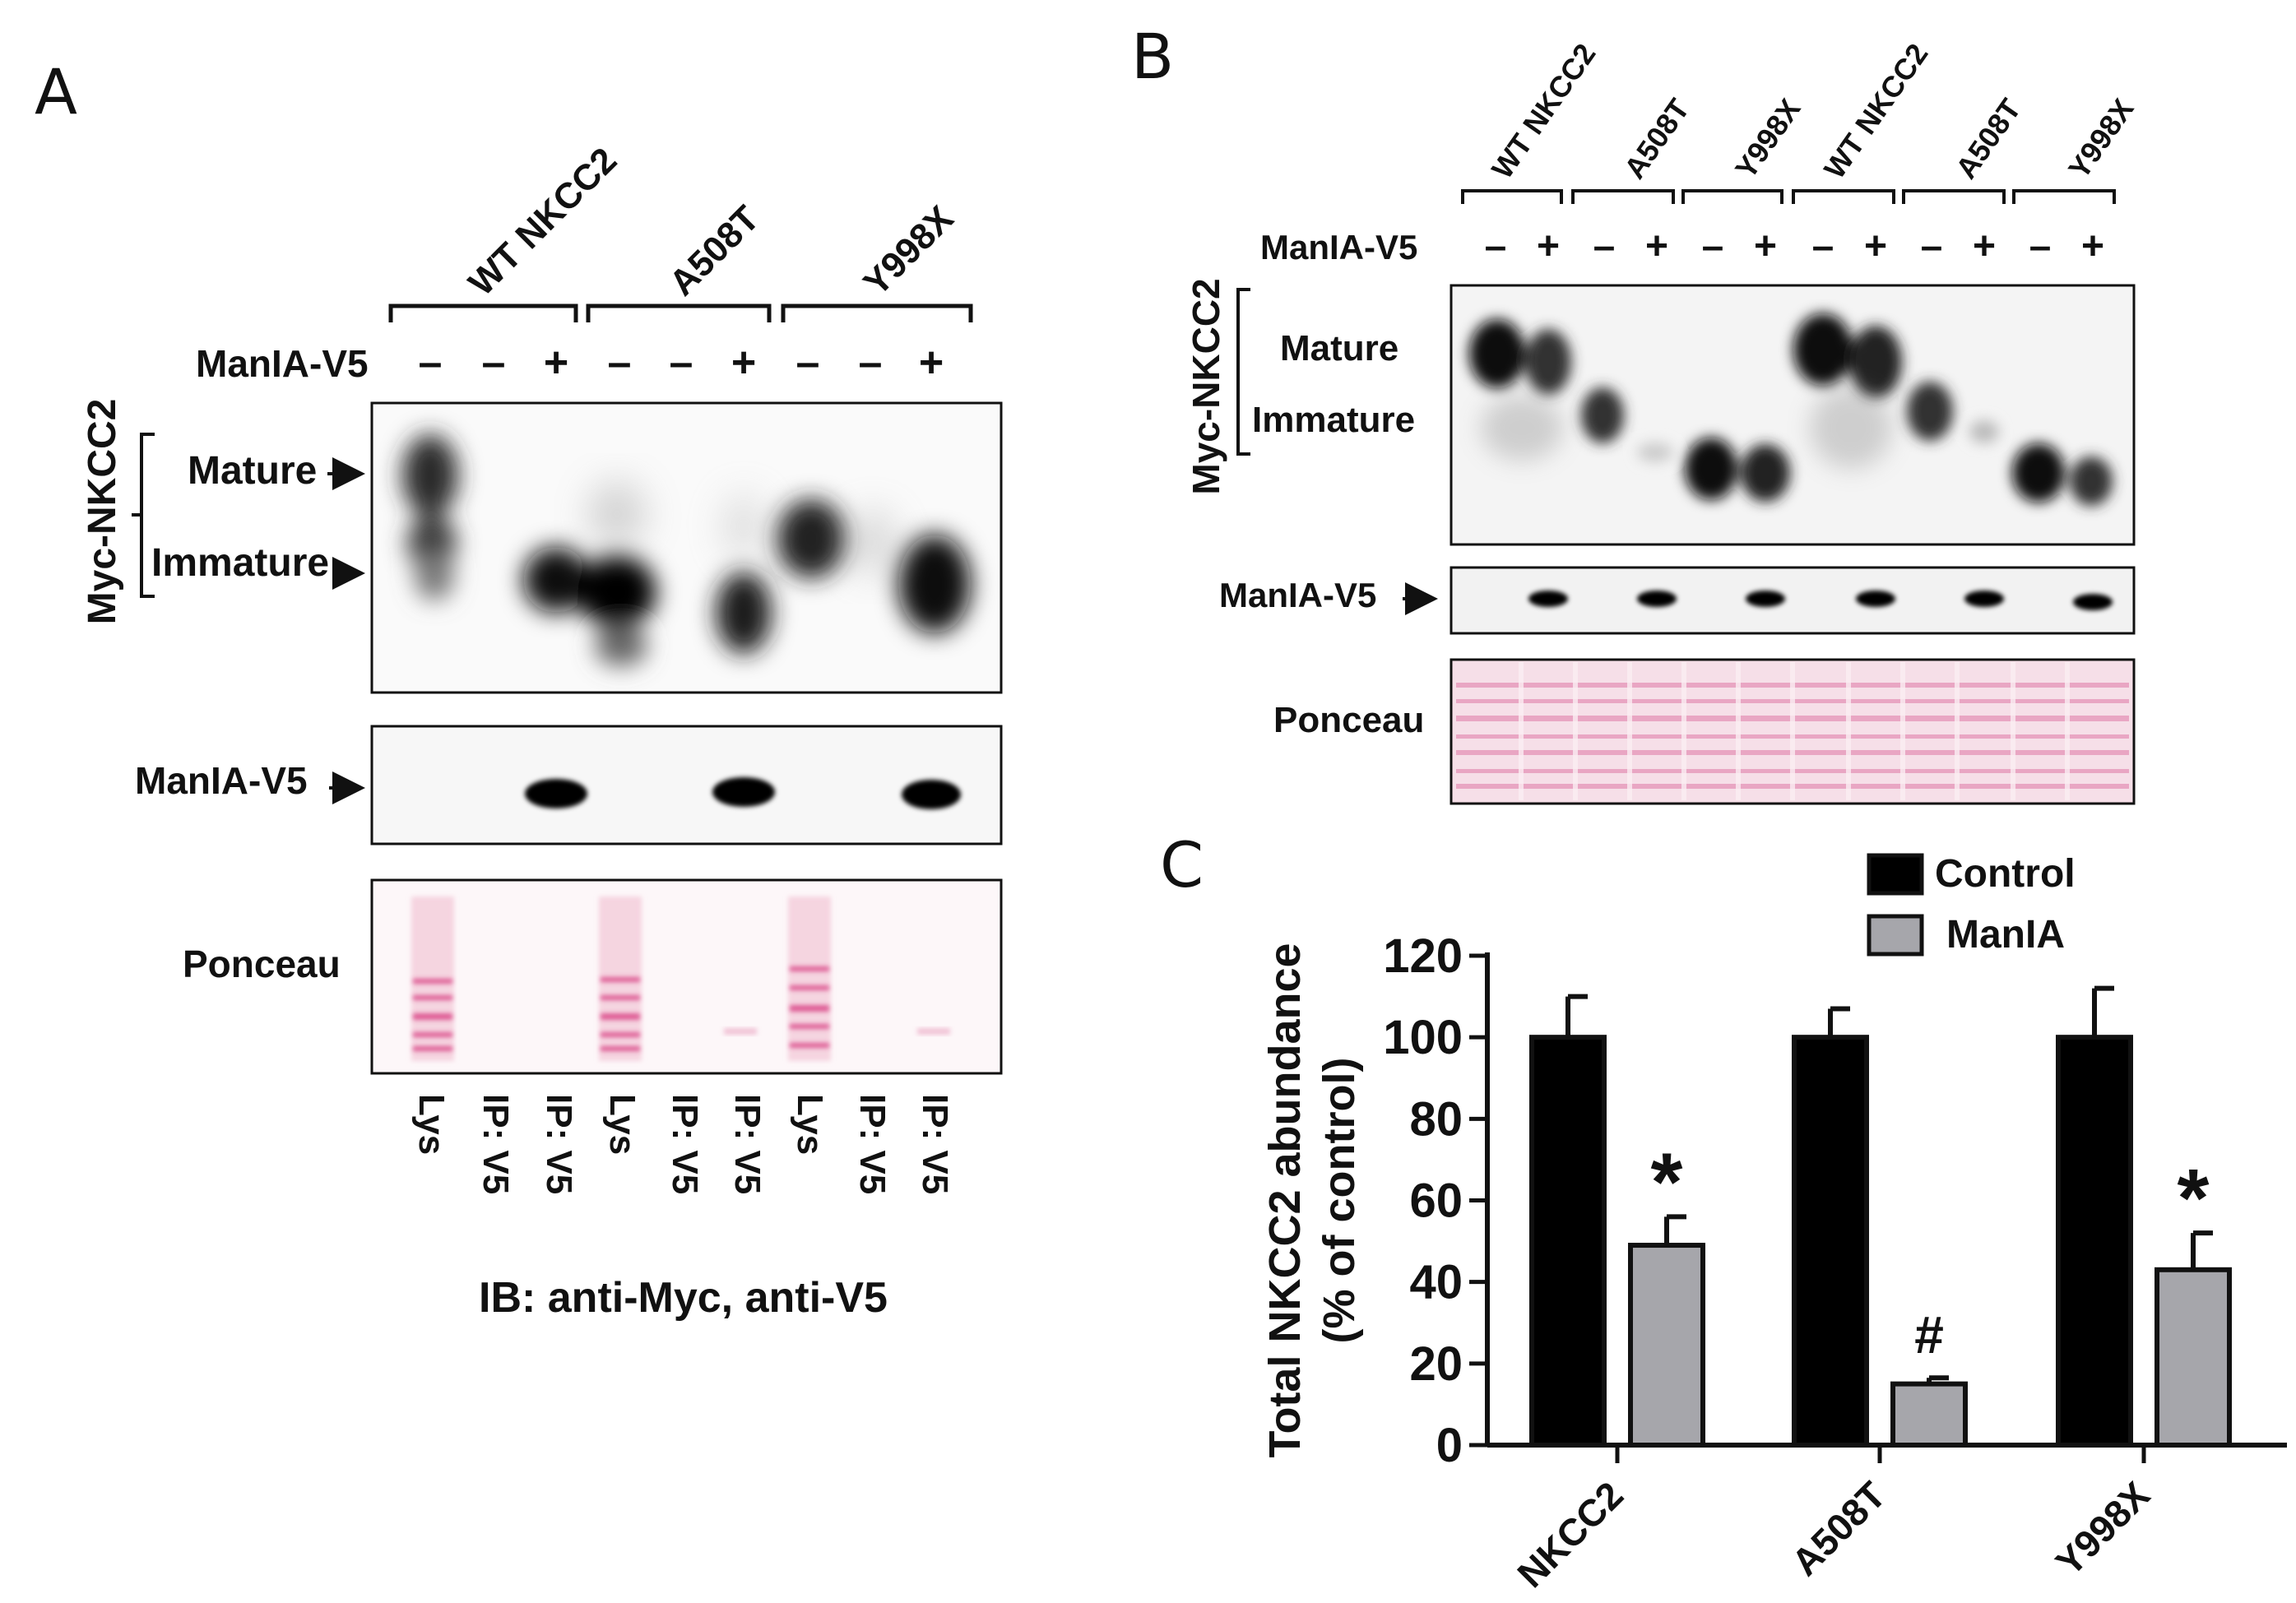  What do you see at coordinates (1568, 1241) in the screenshot?
I see `bar-control-nkcc2` at bounding box center [1568, 1241].